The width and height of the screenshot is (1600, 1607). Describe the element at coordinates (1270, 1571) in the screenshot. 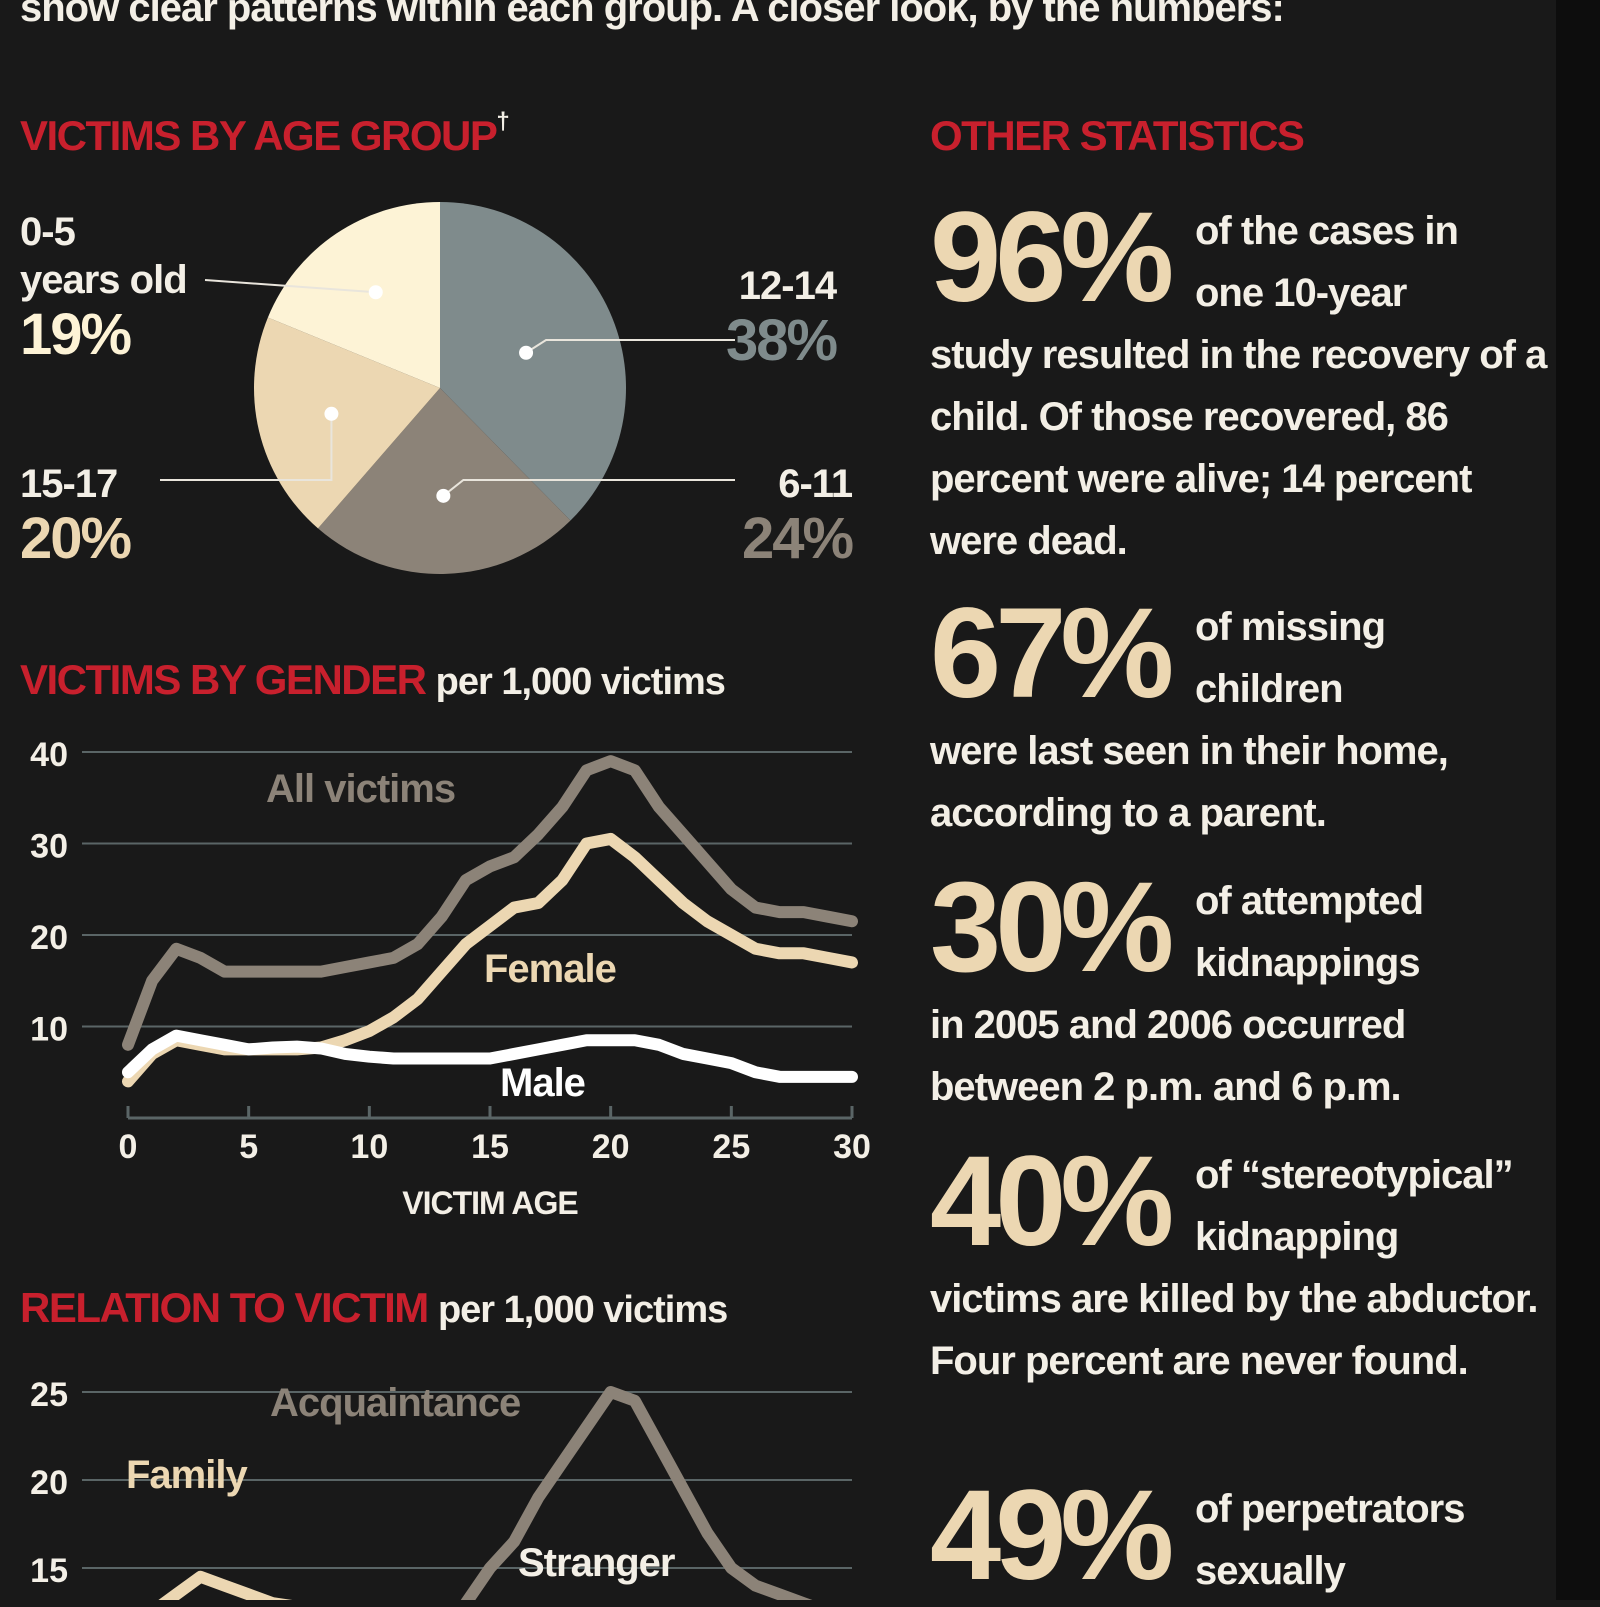

I see `stat-lead-line2: sexually` at that location.